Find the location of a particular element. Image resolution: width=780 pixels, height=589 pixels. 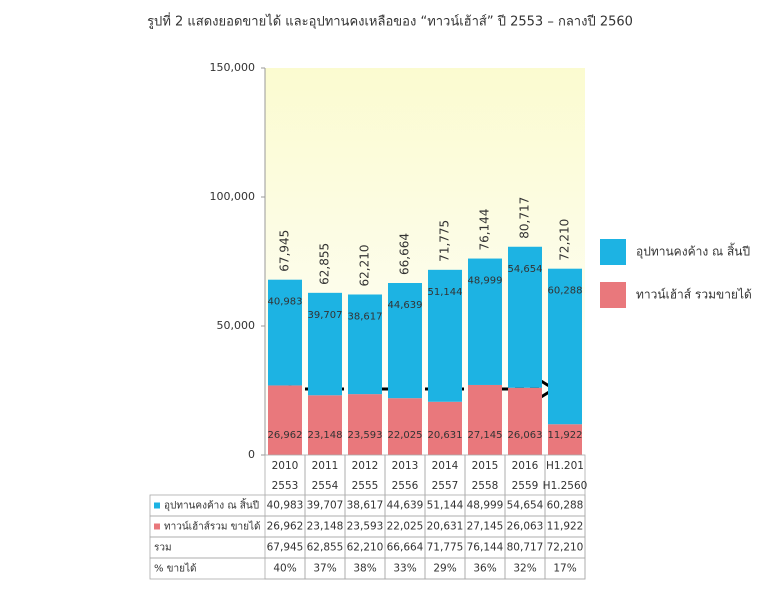

table-value: 76,144 is located at coordinates (485, 548).